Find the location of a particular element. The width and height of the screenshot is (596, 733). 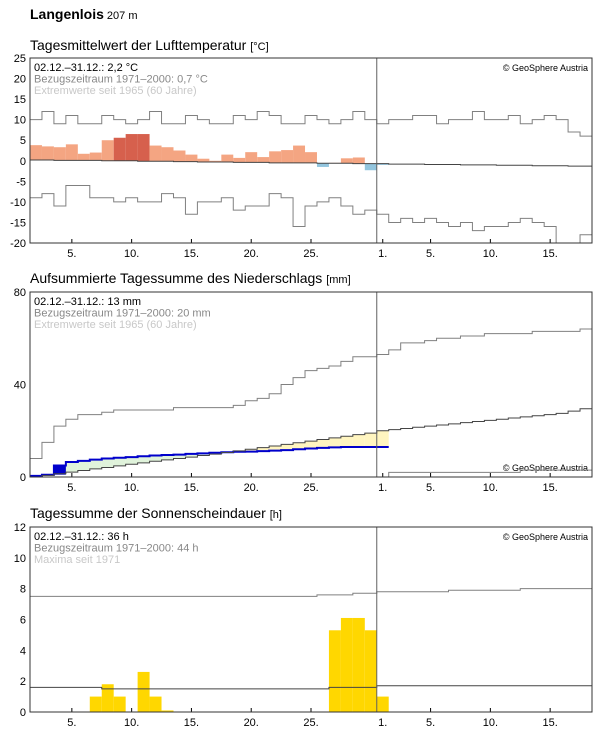

sun-info-line: 02.12.–31.12.: 36 h is located at coordinates (81, 537).